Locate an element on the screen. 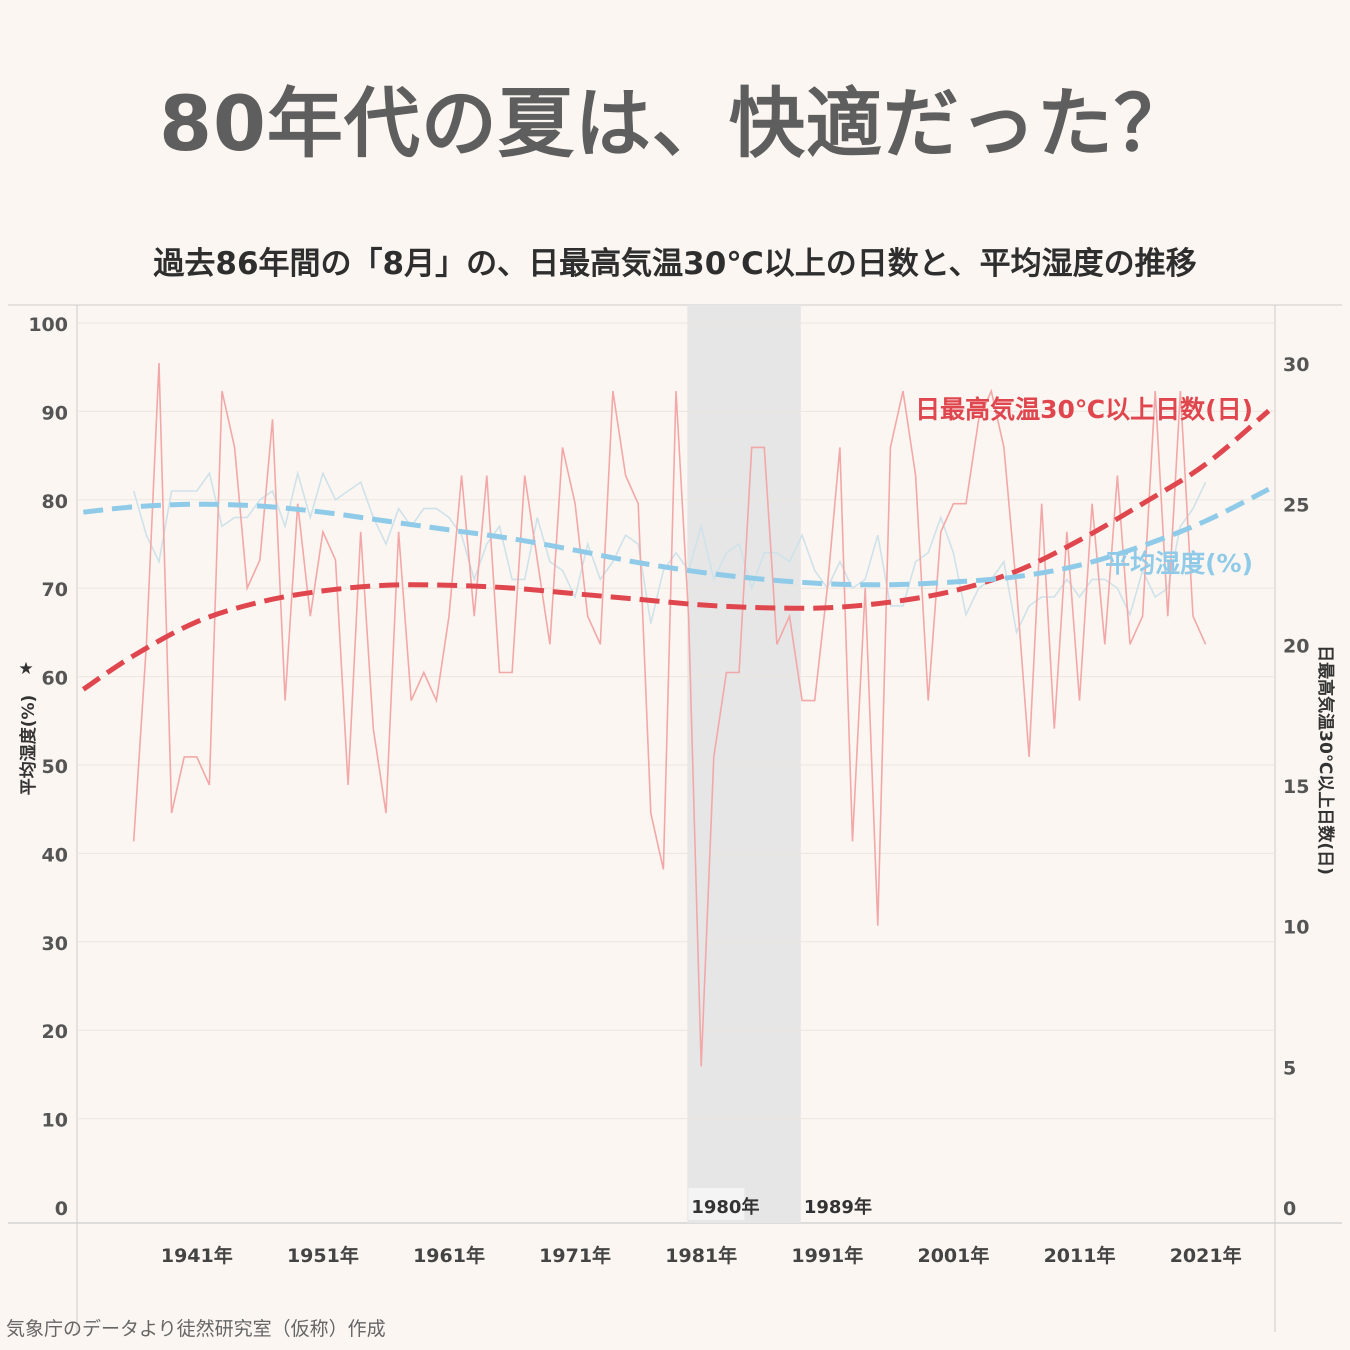 This screenshot has height=1350, width=1350. x-tick: 2001年 is located at coordinates (953, 1255).